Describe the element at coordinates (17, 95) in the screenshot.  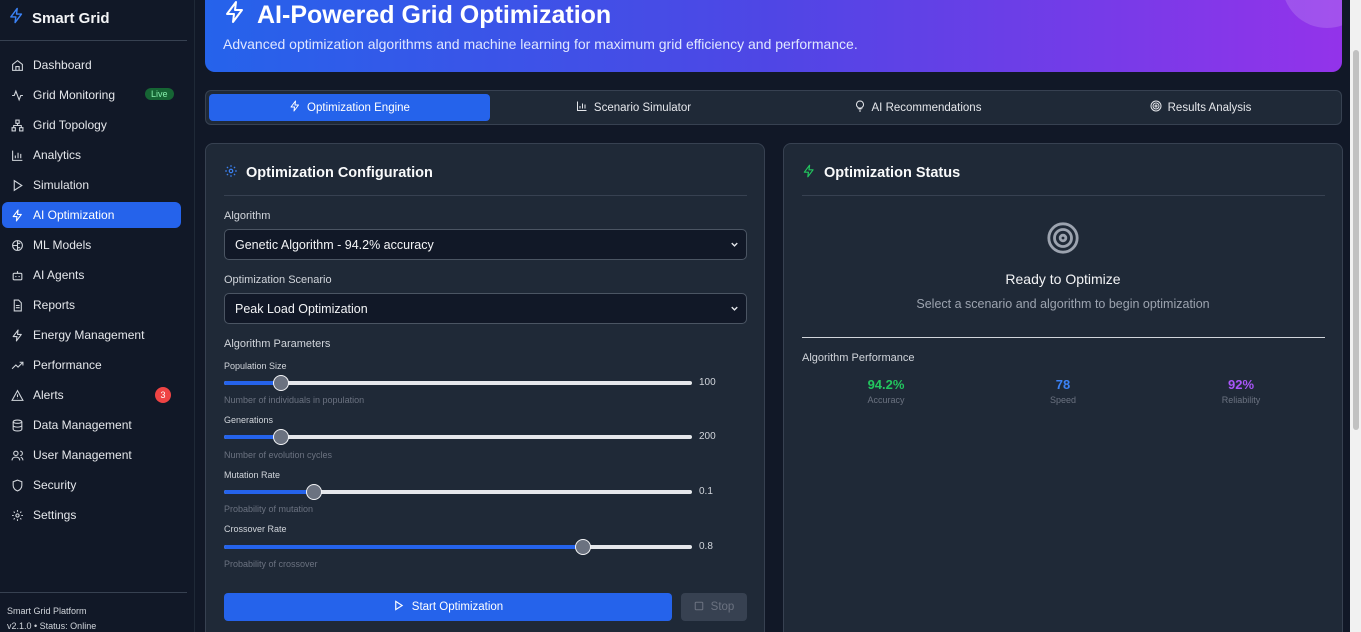
I see `activity-icon` at that location.